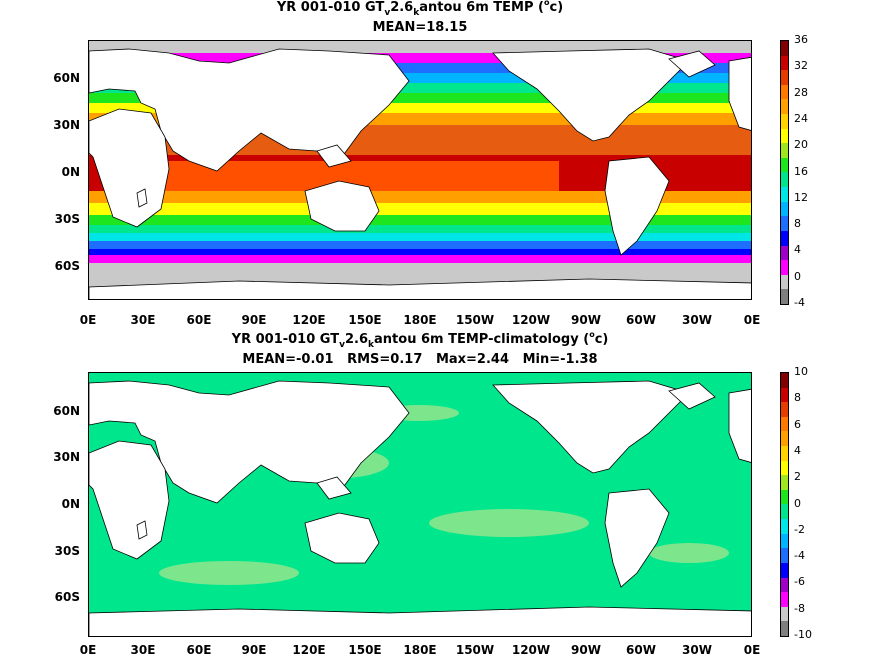 The height and width of the screenshot is (663, 884). What do you see at coordinates (637, 206) in the screenshot?
I see `south-america-land` at bounding box center [637, 206].